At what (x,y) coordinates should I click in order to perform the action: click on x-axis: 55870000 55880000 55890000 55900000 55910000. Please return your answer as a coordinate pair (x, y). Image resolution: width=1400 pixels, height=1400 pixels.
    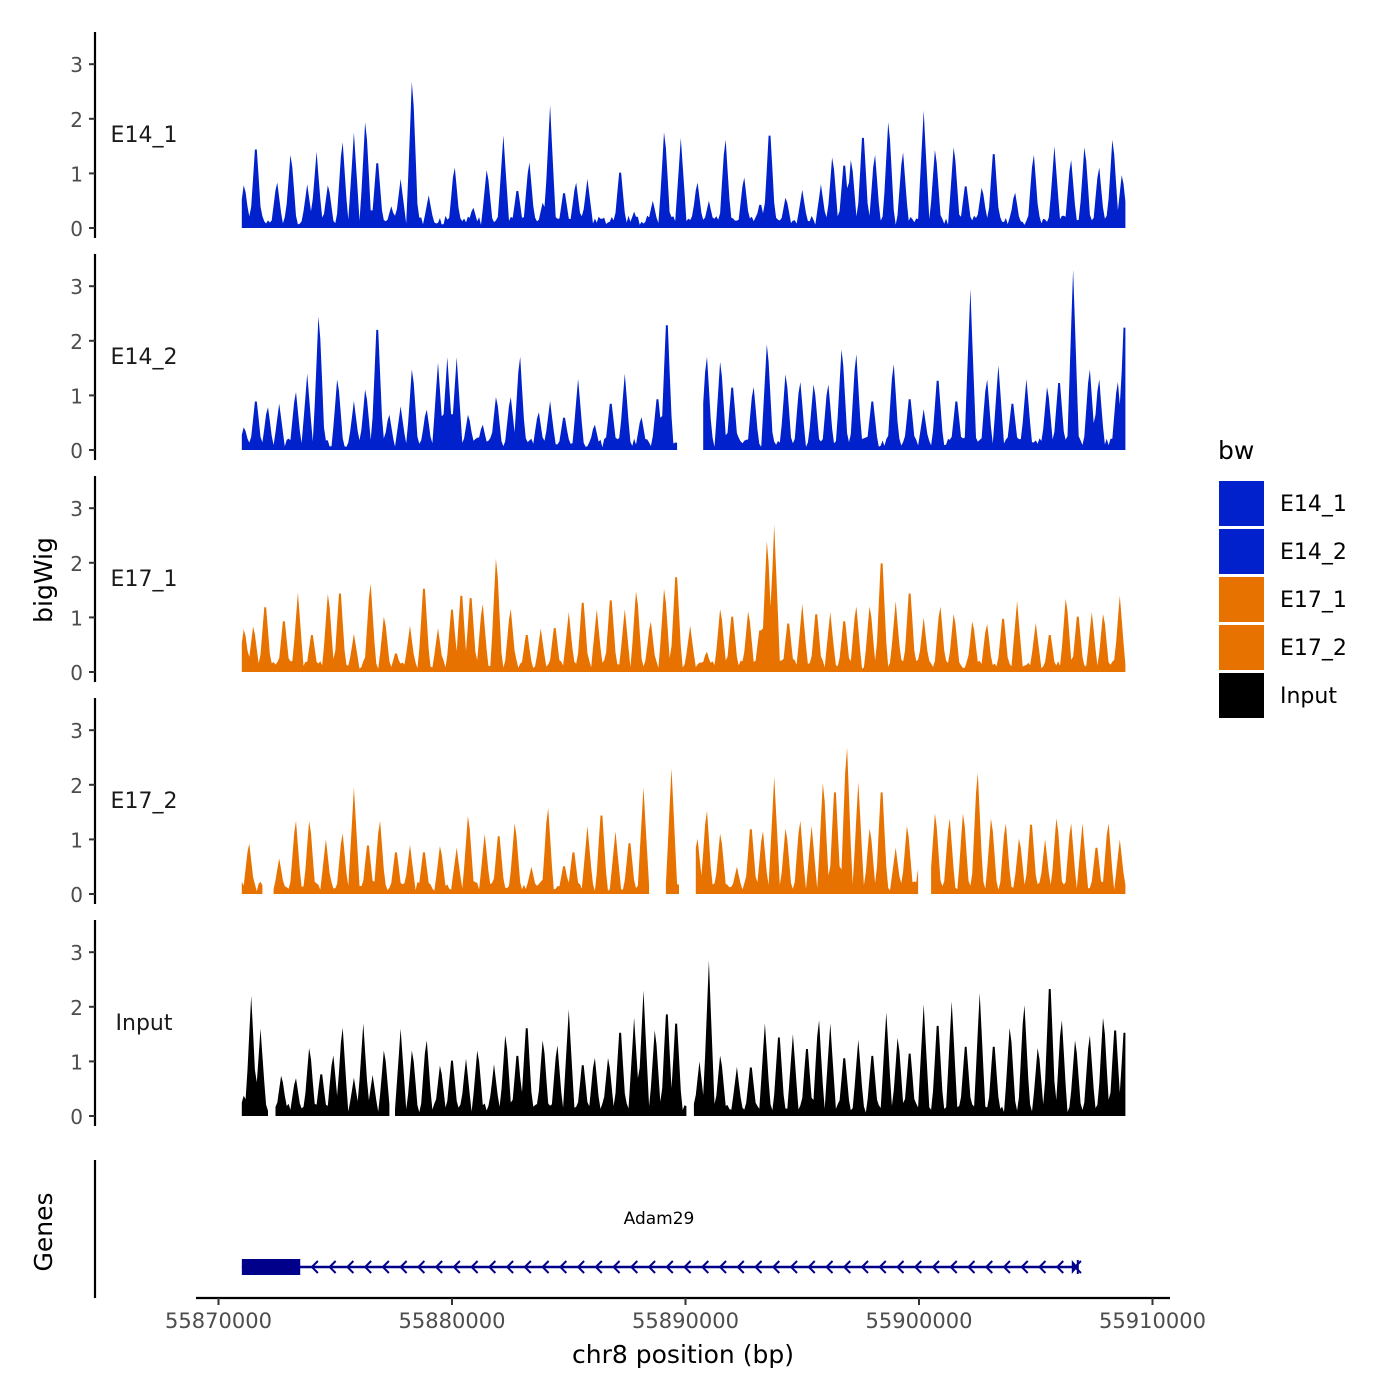
    Looking at the image, I should click on (685, 1314).